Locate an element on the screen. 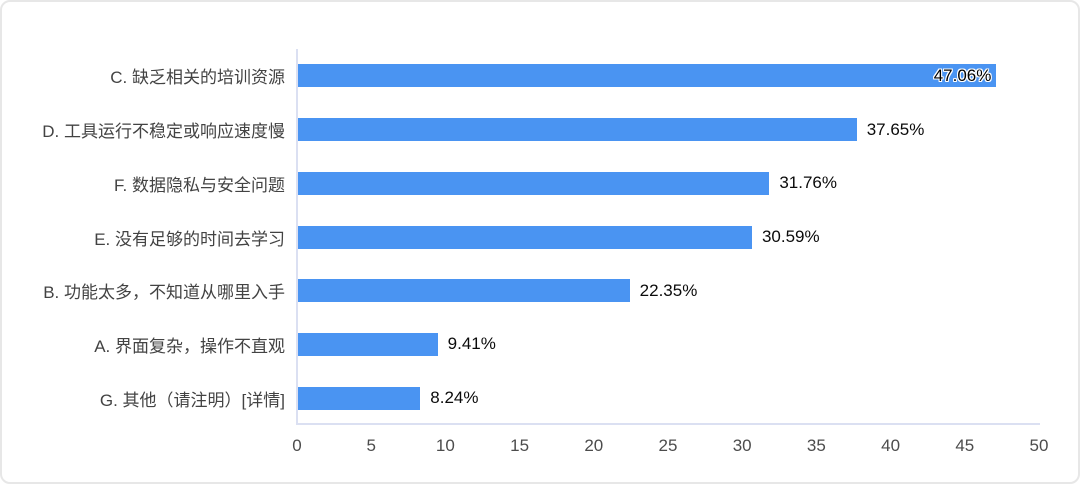 This screenshot has height=484, width=1080. bar-row: G. 其他（请注明）[详情] 8.24% is located at coordinates (521, 398).